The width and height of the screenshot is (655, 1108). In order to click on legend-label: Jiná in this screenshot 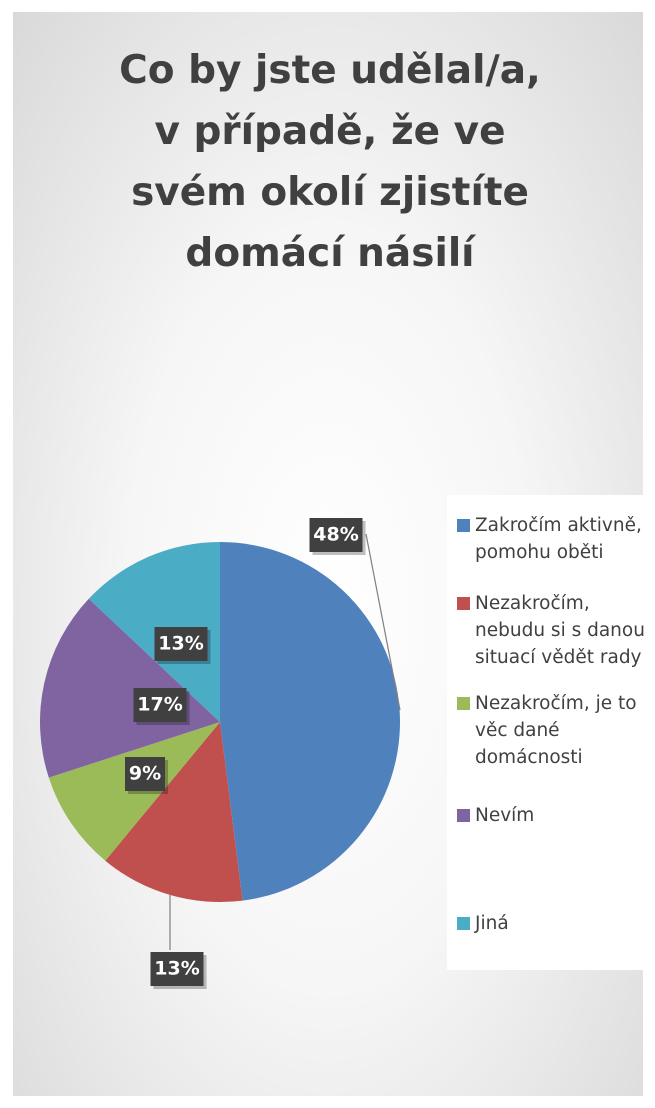, I will do `click(492, 923)`.